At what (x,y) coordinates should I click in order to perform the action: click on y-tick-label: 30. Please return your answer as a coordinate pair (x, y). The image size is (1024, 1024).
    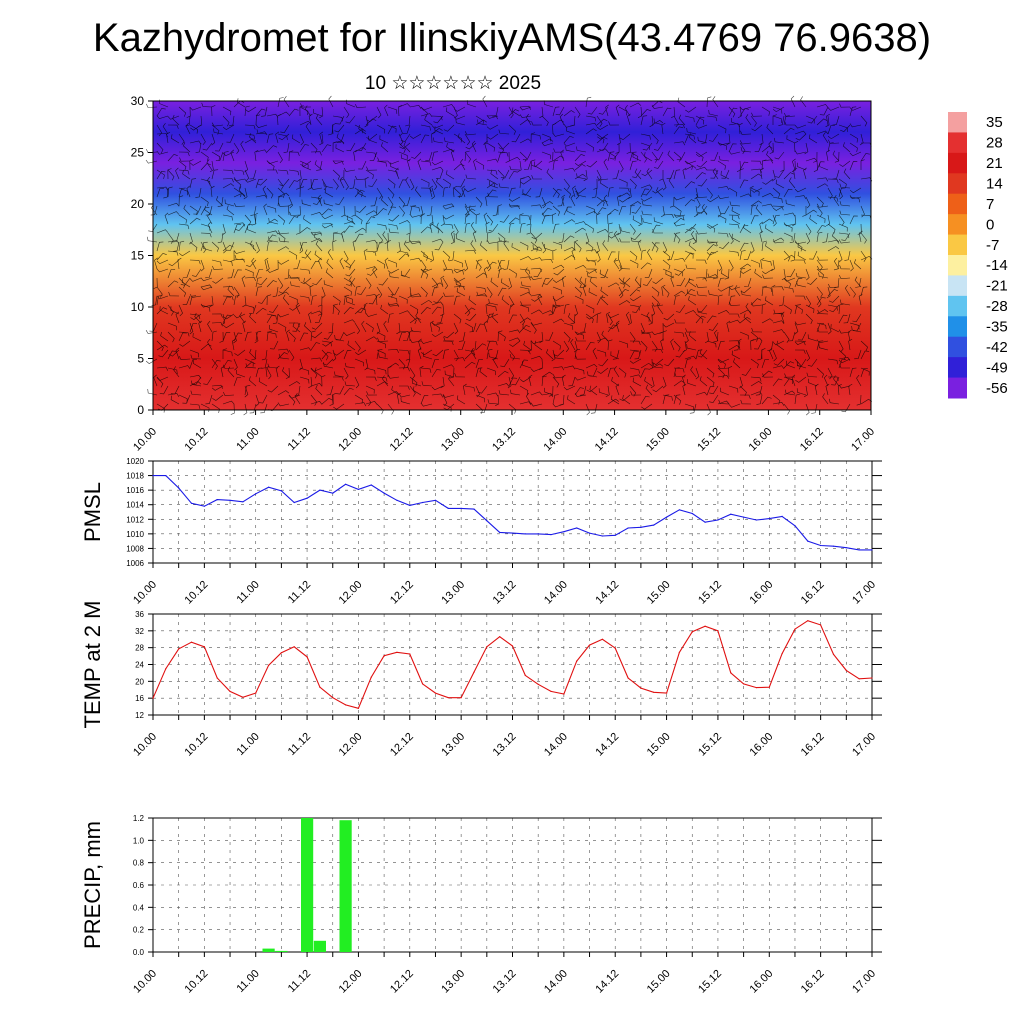
    Looking at the image, I should click on (138, 101).